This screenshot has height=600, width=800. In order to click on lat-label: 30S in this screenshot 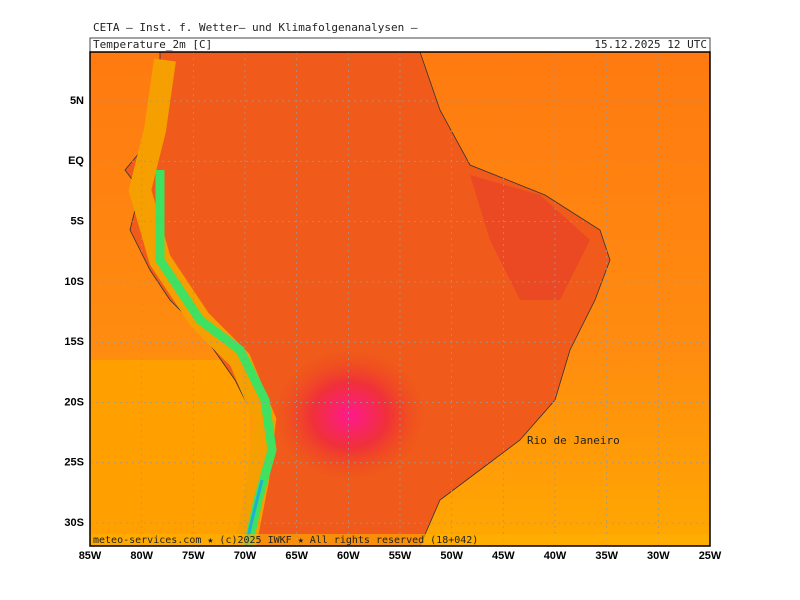, I will do `click(74, 523)`.